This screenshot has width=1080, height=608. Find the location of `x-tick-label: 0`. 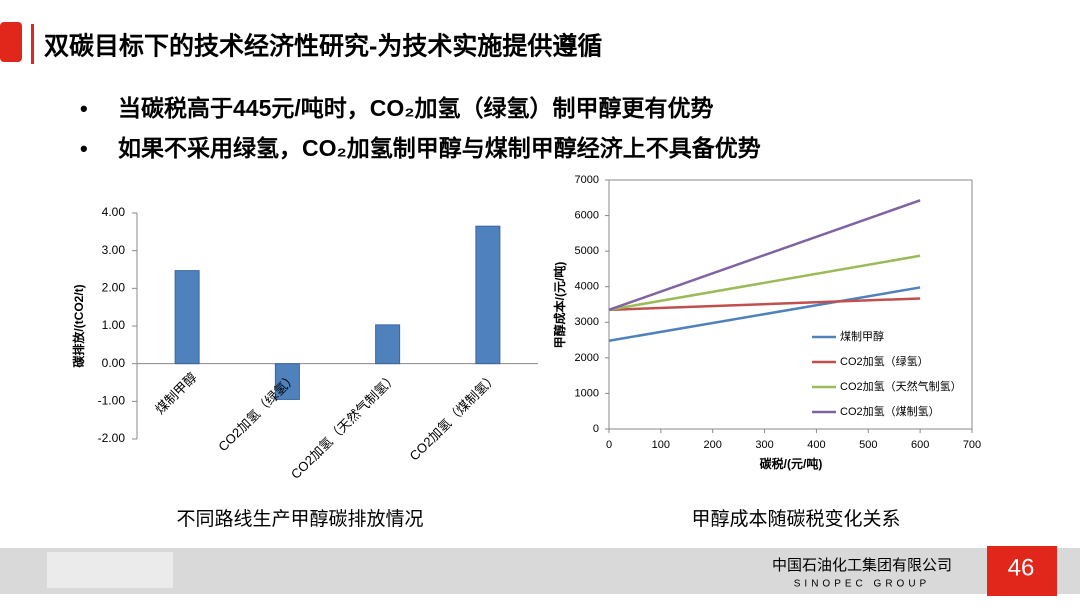

x-tick-label: 0 is located at coordinates (609, 445).